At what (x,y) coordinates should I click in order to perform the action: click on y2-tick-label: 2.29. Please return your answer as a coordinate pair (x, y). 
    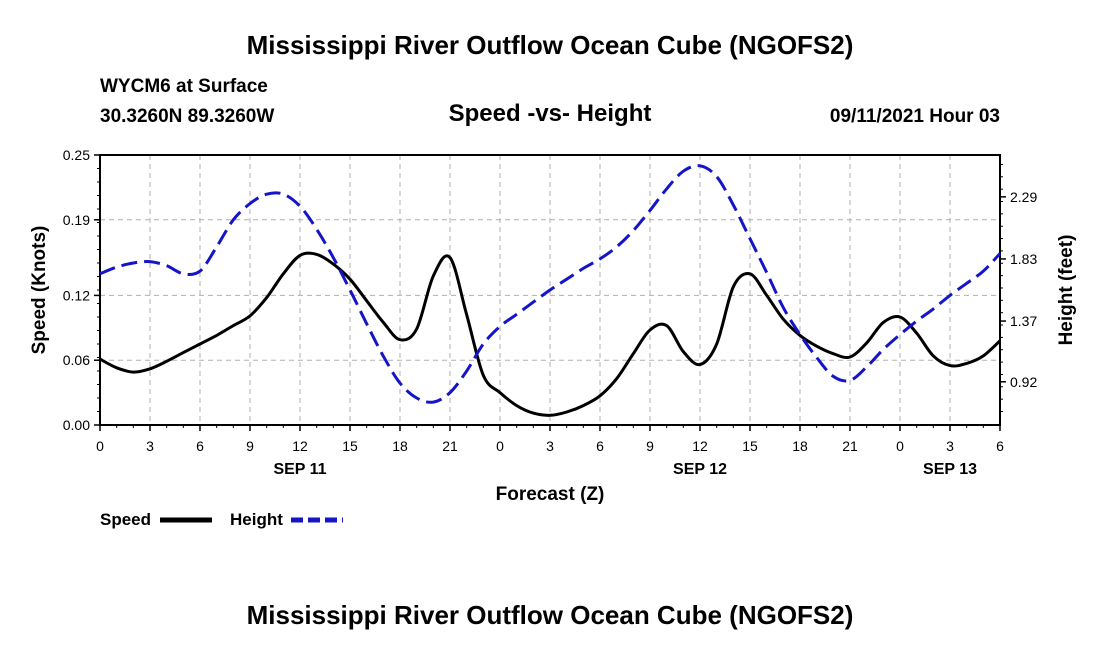
    Looking at the image, I should click on (1023, 197).